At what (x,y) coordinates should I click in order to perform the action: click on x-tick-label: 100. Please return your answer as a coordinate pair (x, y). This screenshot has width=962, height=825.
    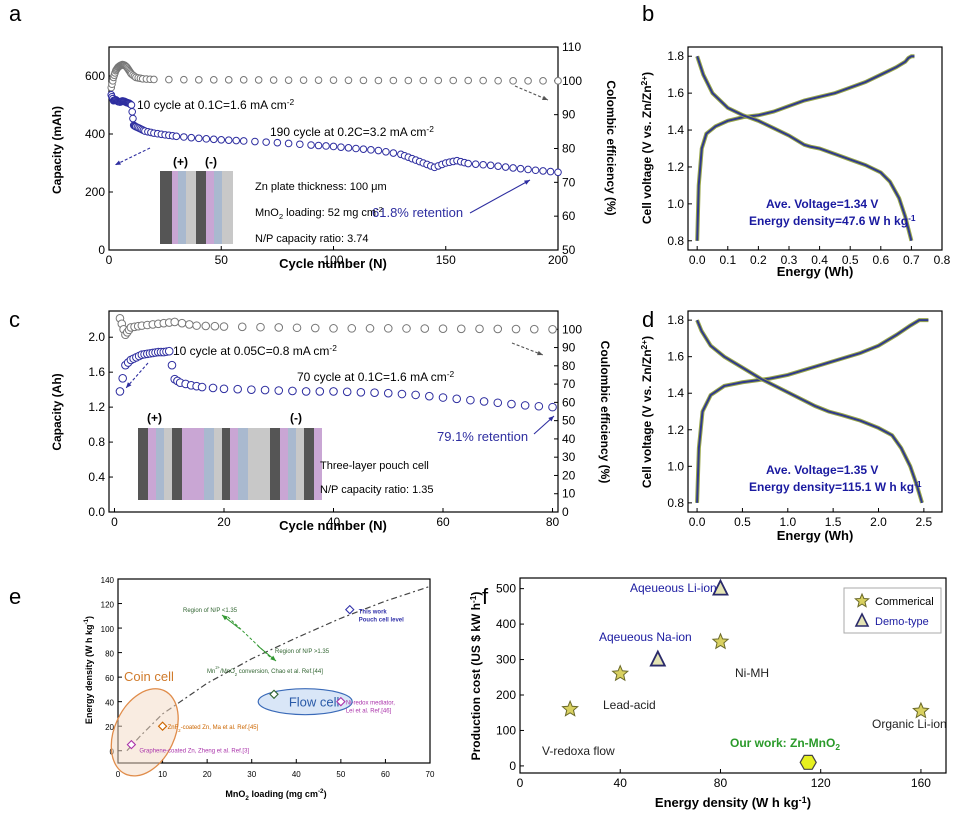
    Looking at the image, I should click on (333, 260).